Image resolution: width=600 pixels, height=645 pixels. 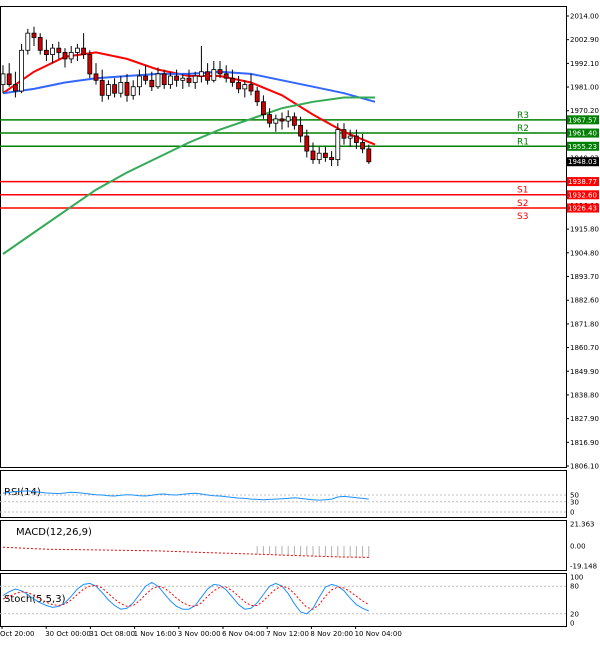 What do you see at coordinates (584, 372) in the screenshot?
I see `price-y-tick-label: 1849.90` at bounding box center [584, 372].